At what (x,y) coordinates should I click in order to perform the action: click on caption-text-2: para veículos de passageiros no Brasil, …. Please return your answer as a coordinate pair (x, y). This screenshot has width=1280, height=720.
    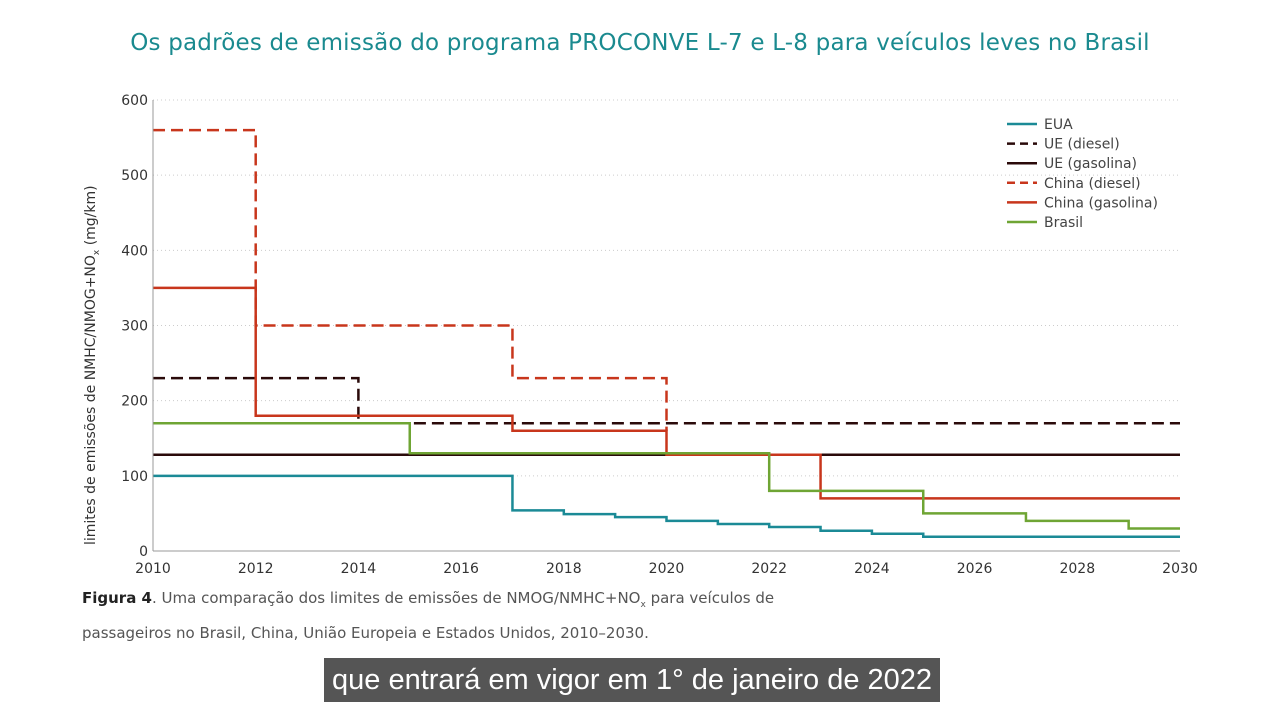
    Looking at the image, I should click on (428, 615).